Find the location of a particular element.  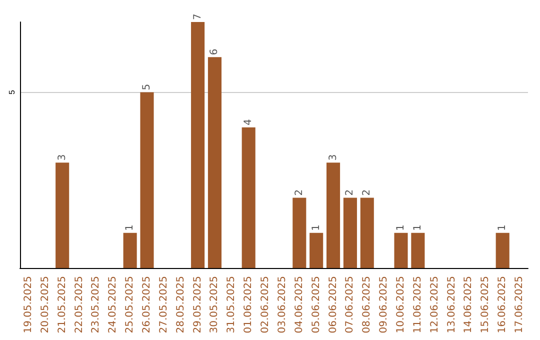

x-tick-label: 13.06.2025 is located at coordinates (452, 305).